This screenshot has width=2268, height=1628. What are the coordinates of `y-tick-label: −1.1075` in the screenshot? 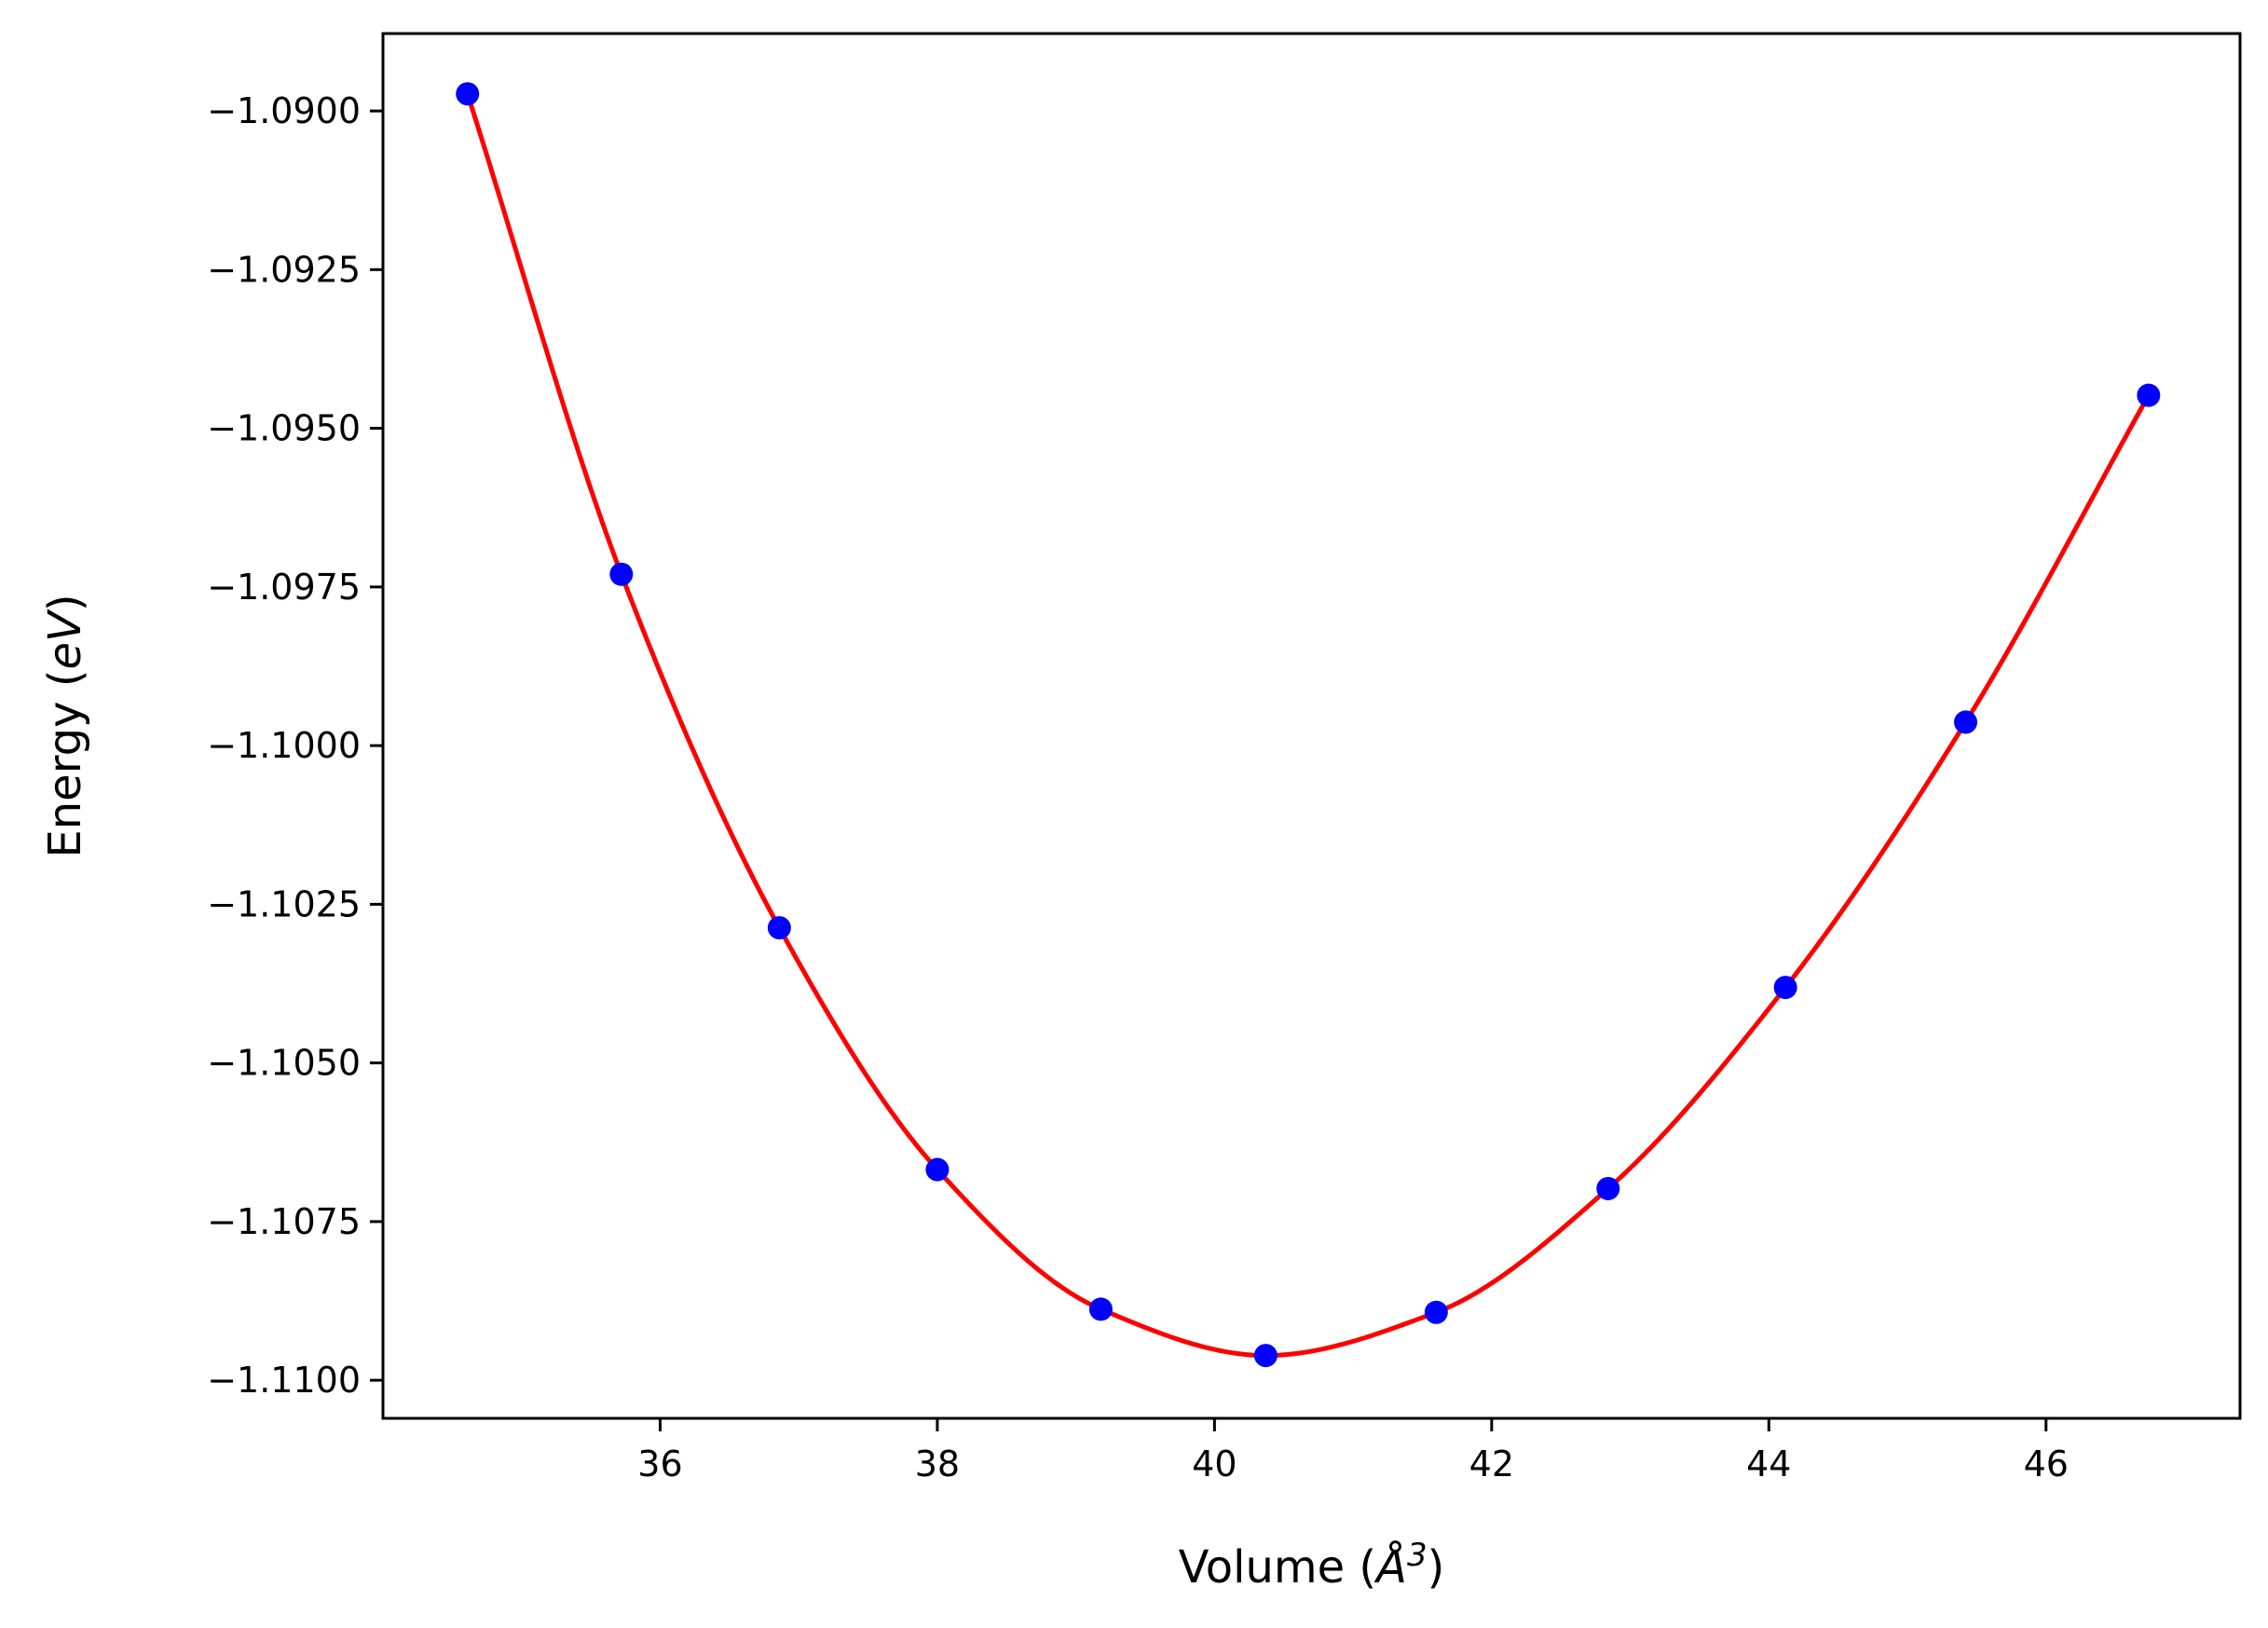 It's located at (284, 1222).